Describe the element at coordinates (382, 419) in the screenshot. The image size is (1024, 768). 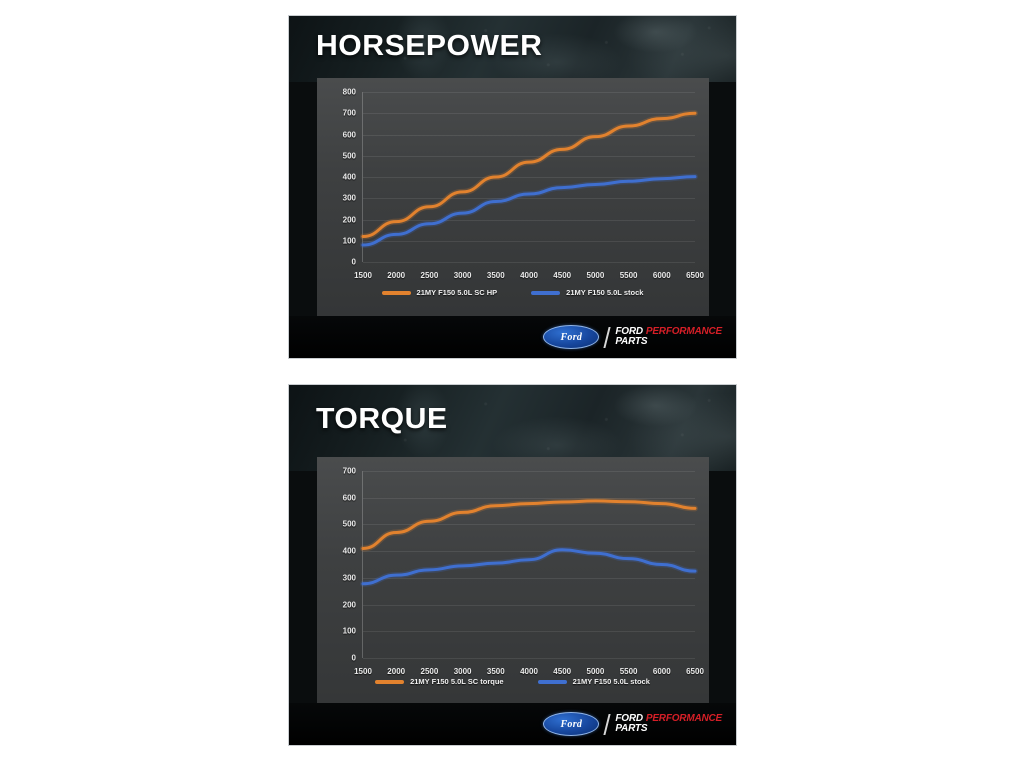
I see `page-title: TORQUE` at that location.